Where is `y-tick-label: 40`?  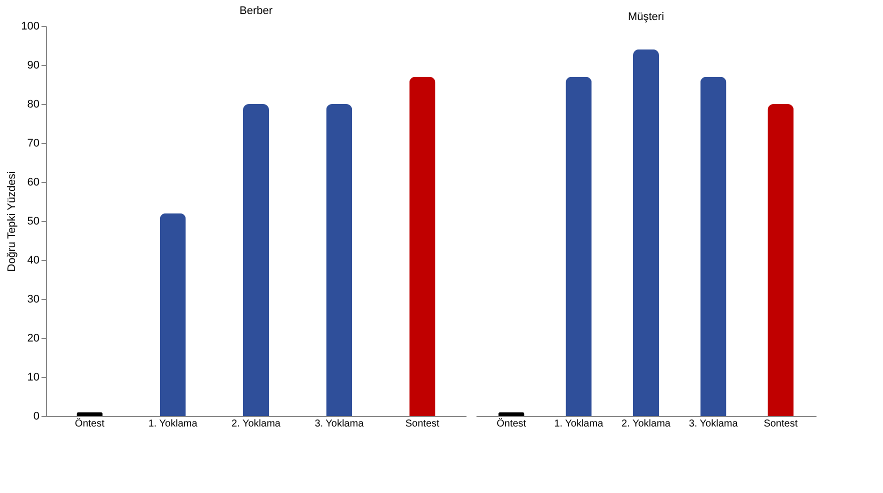
y-tick-label: 40 is located at coordinates (33, 260).